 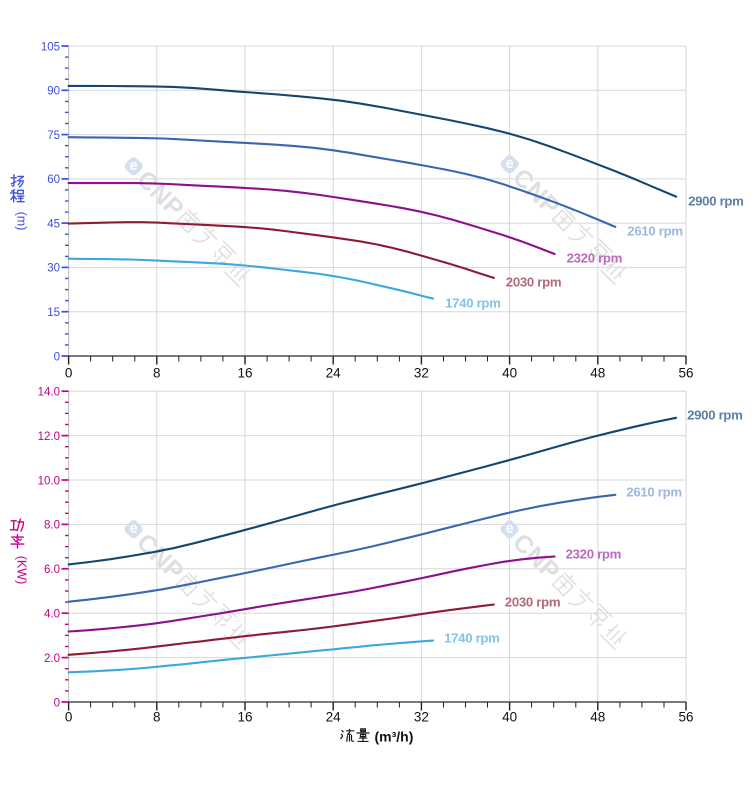 What do you see at coordinates (49, 393) in the screenshot?
I see `svg-text: 14.0` at bounding box center [49, 393].